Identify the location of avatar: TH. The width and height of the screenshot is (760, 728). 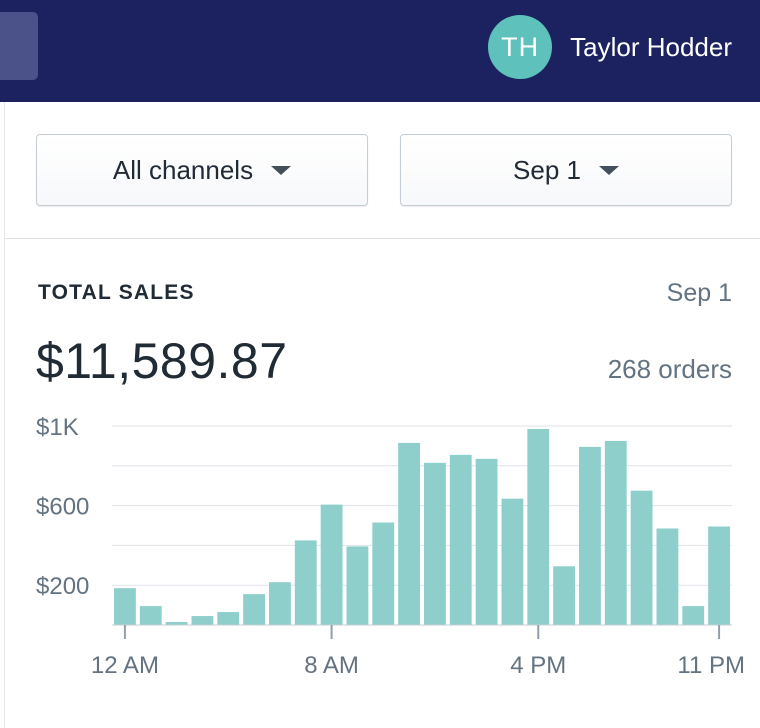
(520, 47).